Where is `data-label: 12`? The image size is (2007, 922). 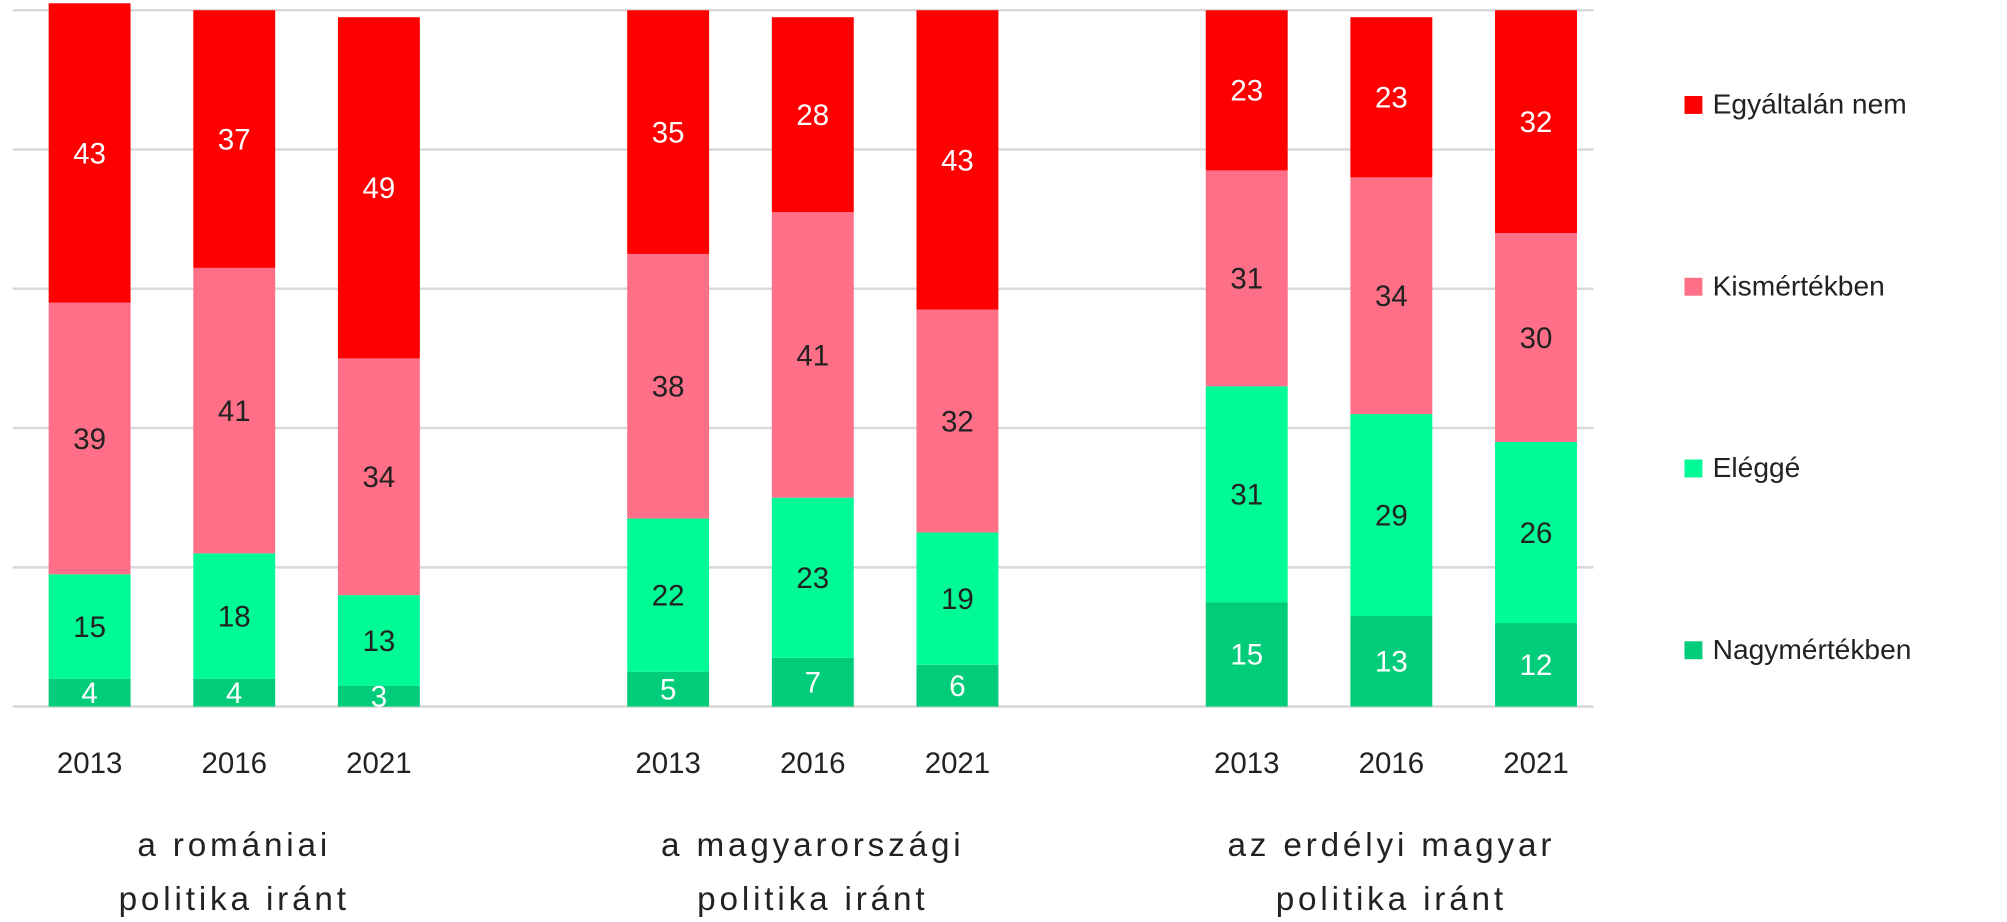 data-label: 12 is located at coordinates (1536, 665).